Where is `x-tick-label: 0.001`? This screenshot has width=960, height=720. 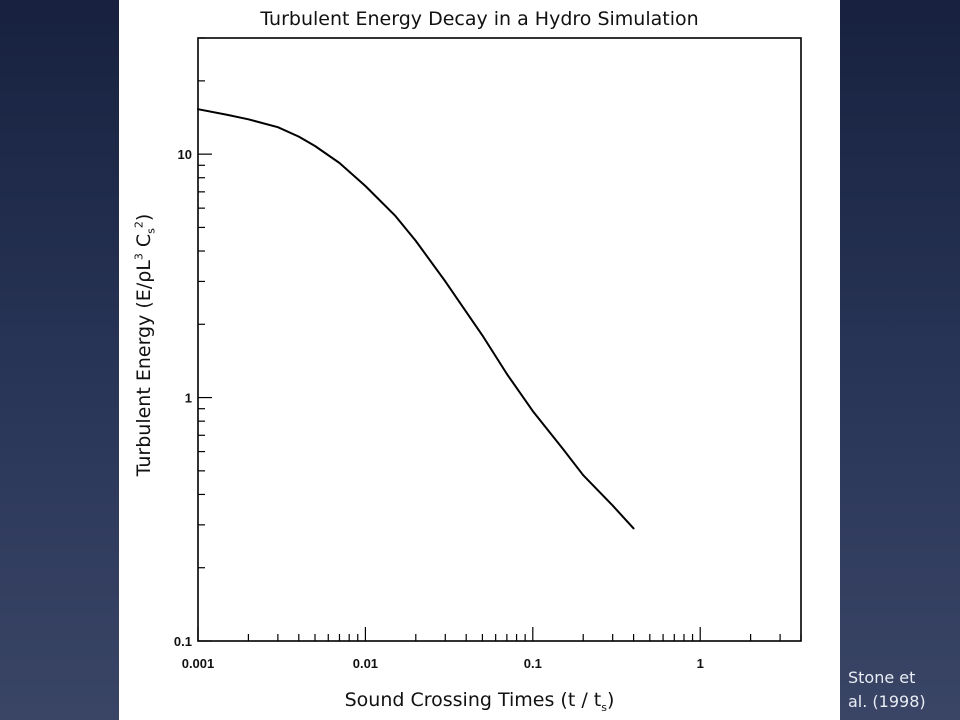
x-tick-label: 0.001 is located at coordinates (198, 663).